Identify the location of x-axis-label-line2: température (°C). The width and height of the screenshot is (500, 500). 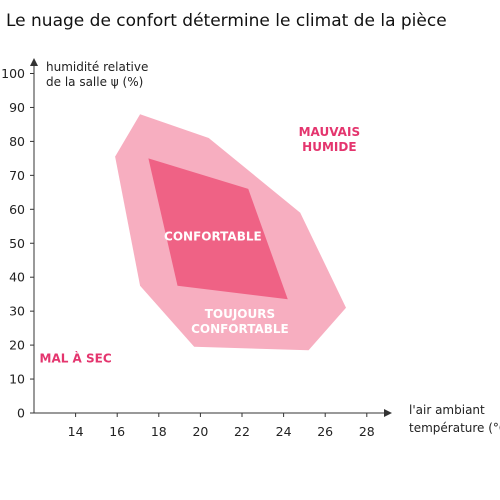
(454, 428).